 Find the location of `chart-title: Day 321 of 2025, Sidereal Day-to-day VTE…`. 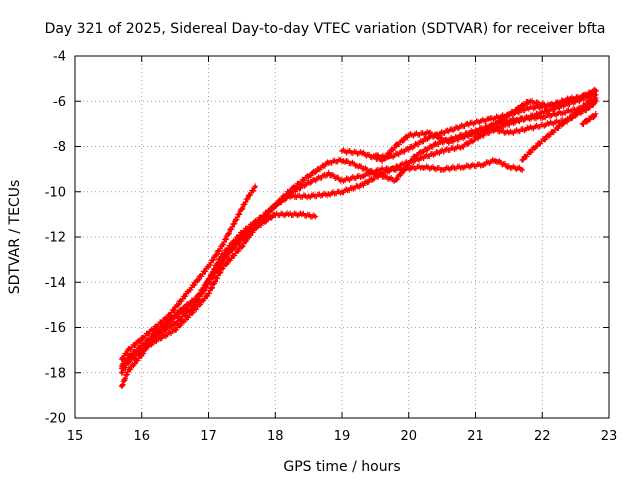

chart-title: Day 321 of 2025, Sidereal Day-to-day VTE… is located at coordinates (325, 29).